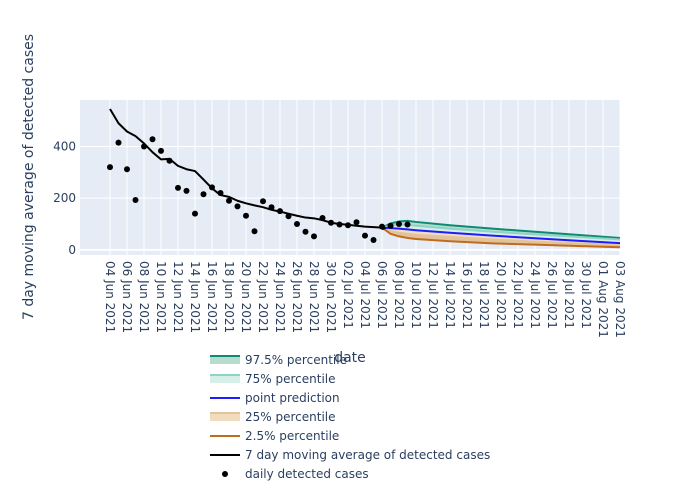 The image size is (700, 500). What do you see at coordinates (72, 250) in the screenshot?
I see `y-tick-label: 0` at bounding box center [72, 250].